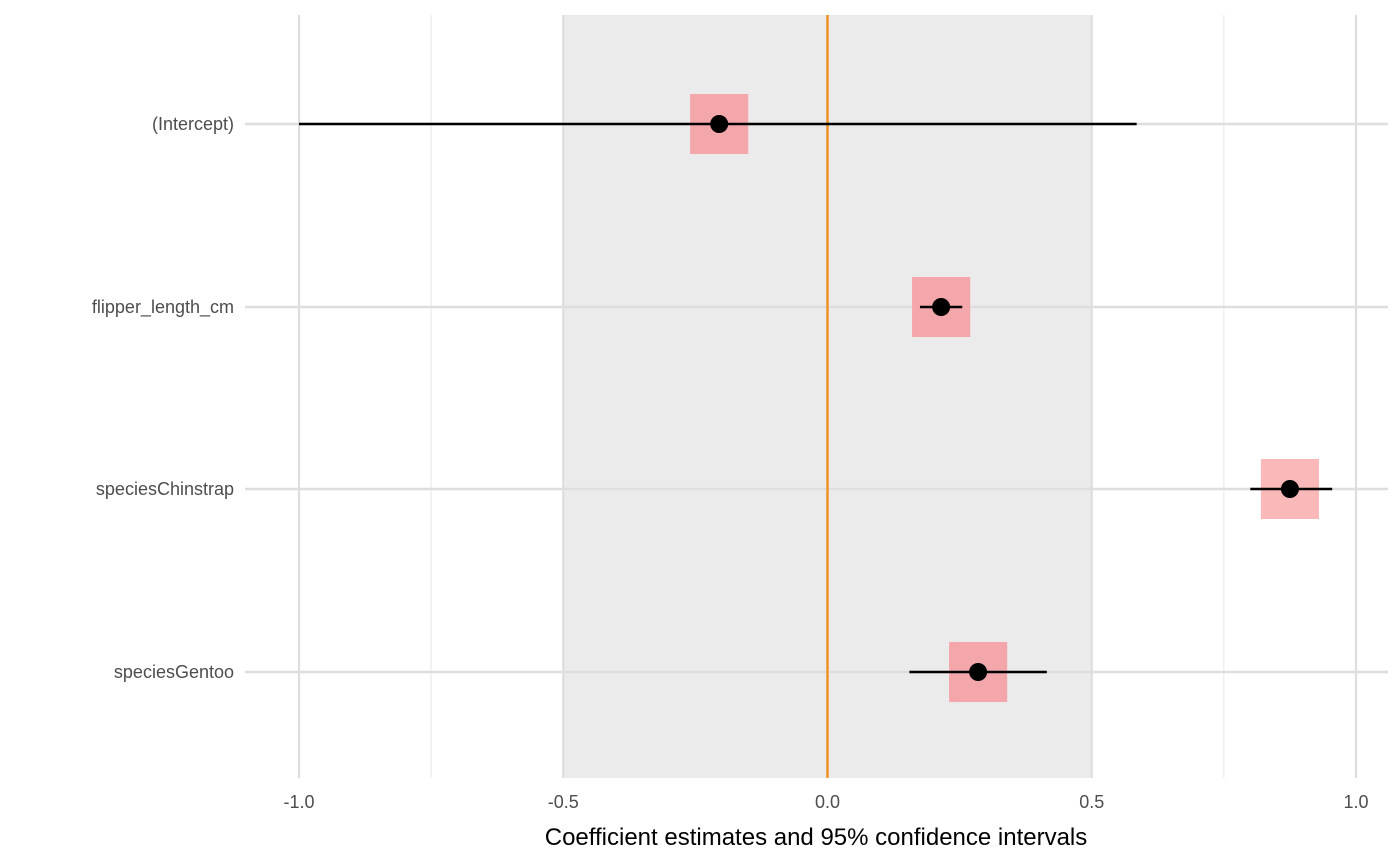 The image size is (1400, 865). I want to click on y-tick-label: (Intercept), so click(193, 124).